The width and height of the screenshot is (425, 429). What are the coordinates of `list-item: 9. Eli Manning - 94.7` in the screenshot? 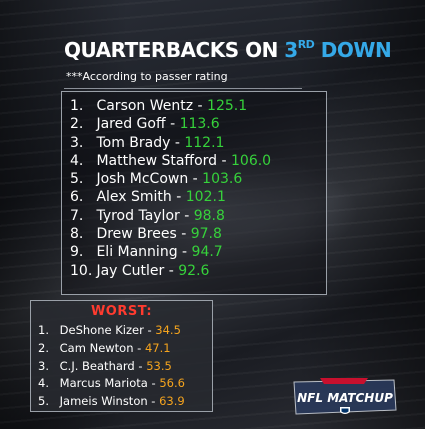 It's located at (146, 252).